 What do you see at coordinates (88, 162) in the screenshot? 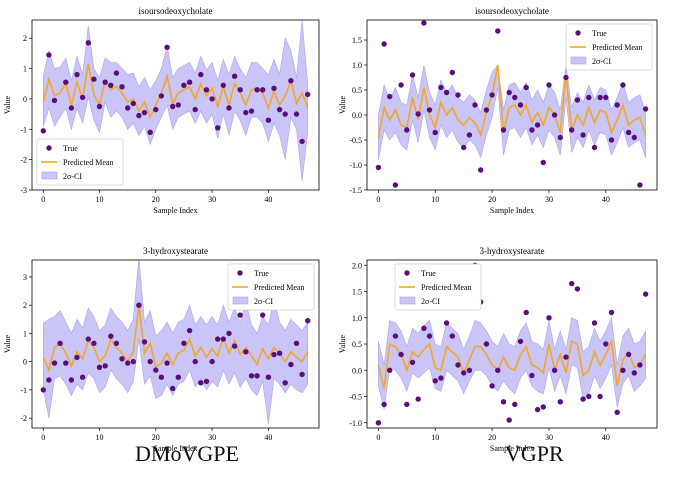
I see `legend-mean-label: Predicted Mean` at bounding box center [88, 162].